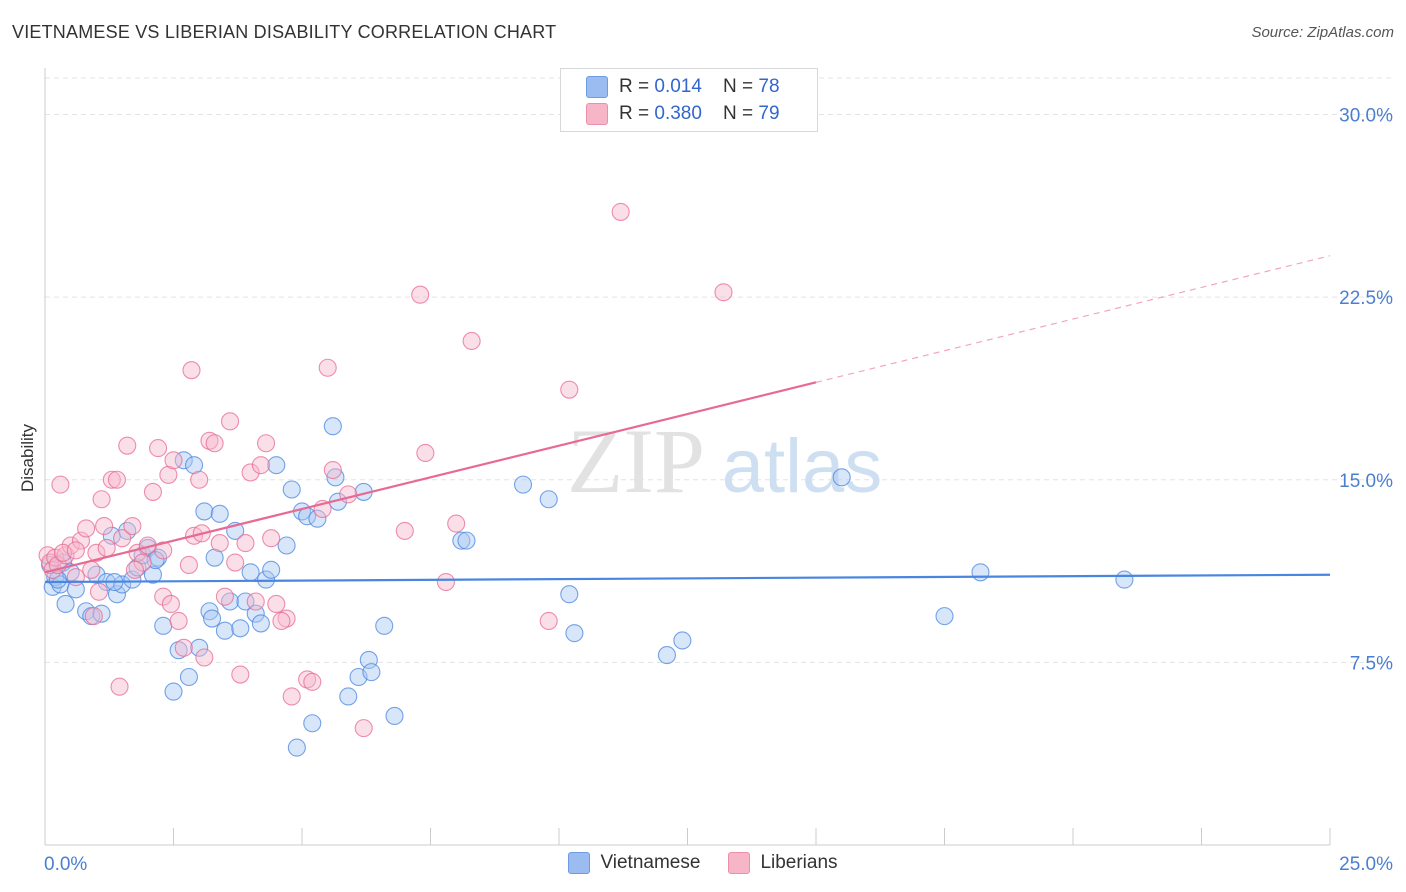 The width and height of the screenshot is (1406, 892). What do you see at coordinates (741, 113) in the screenshot?
I see `n-label: N =` at bounding box center [741, 113].